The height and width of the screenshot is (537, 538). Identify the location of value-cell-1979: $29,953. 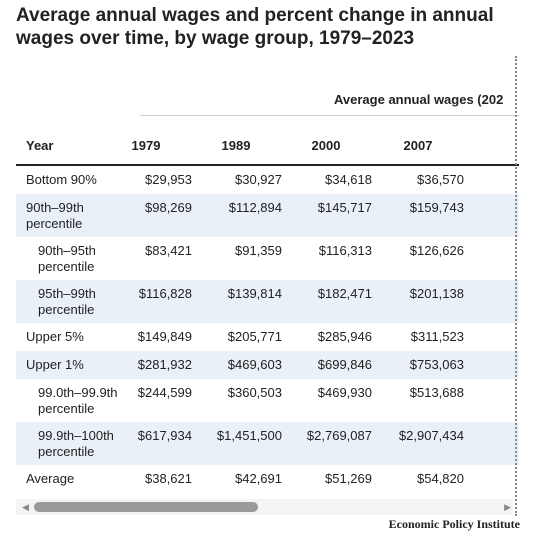
(168, 179).